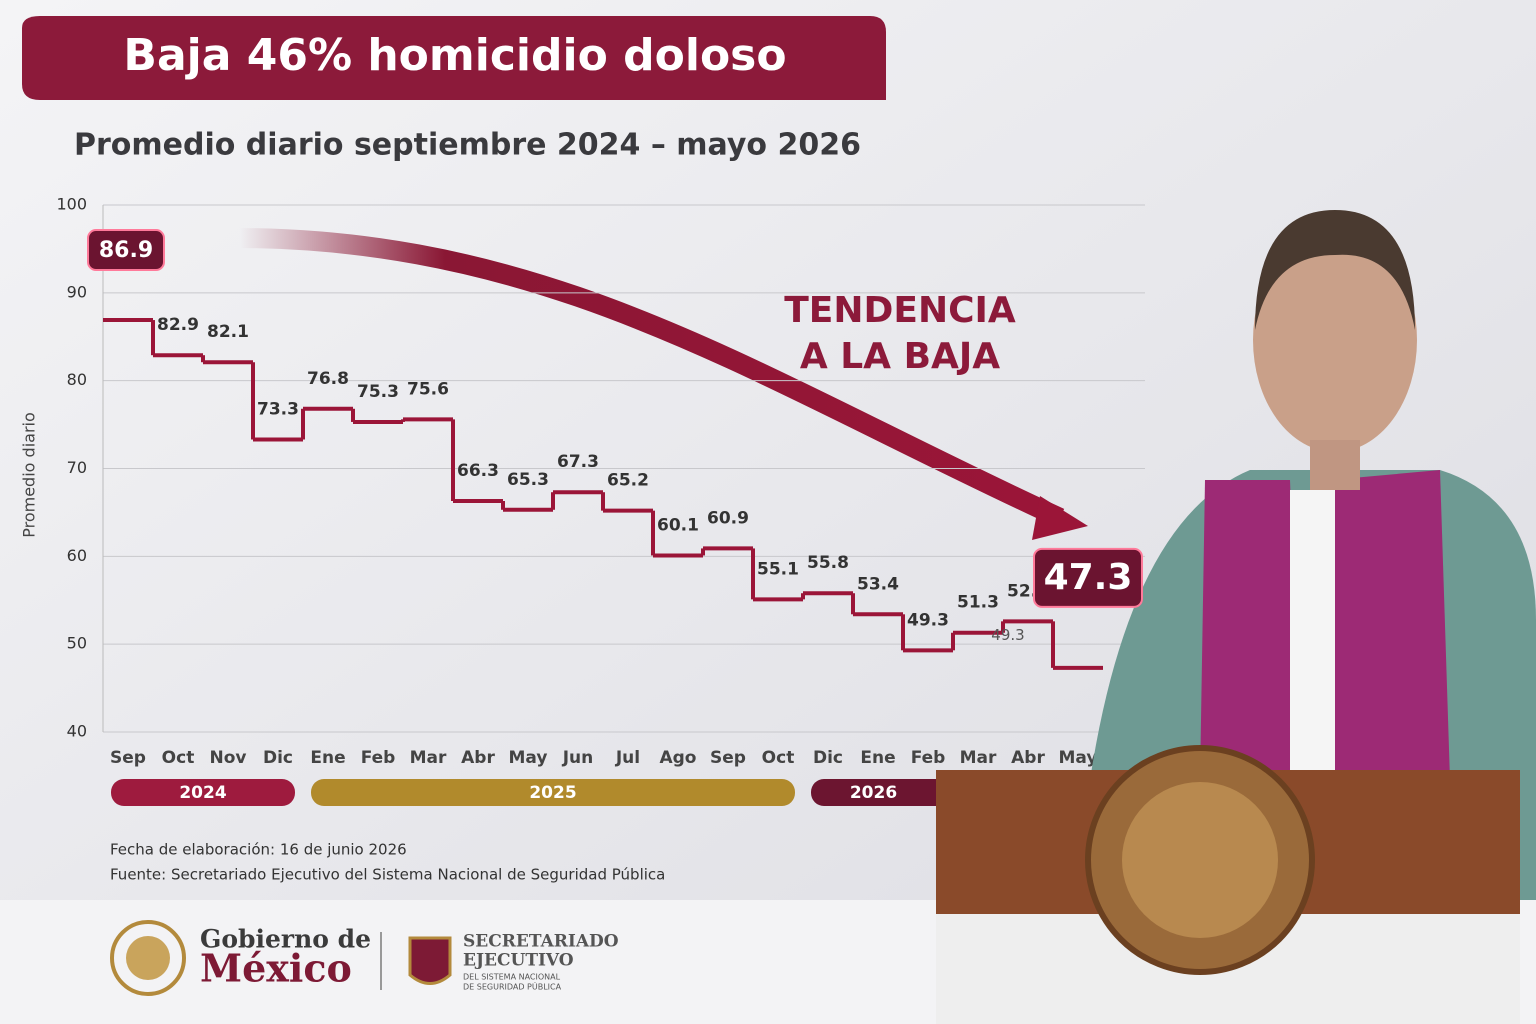  What do you see at coordinates (528, 480) in the screenshot?
I see `value-label: 65.3` at bounding box center [528, 480].